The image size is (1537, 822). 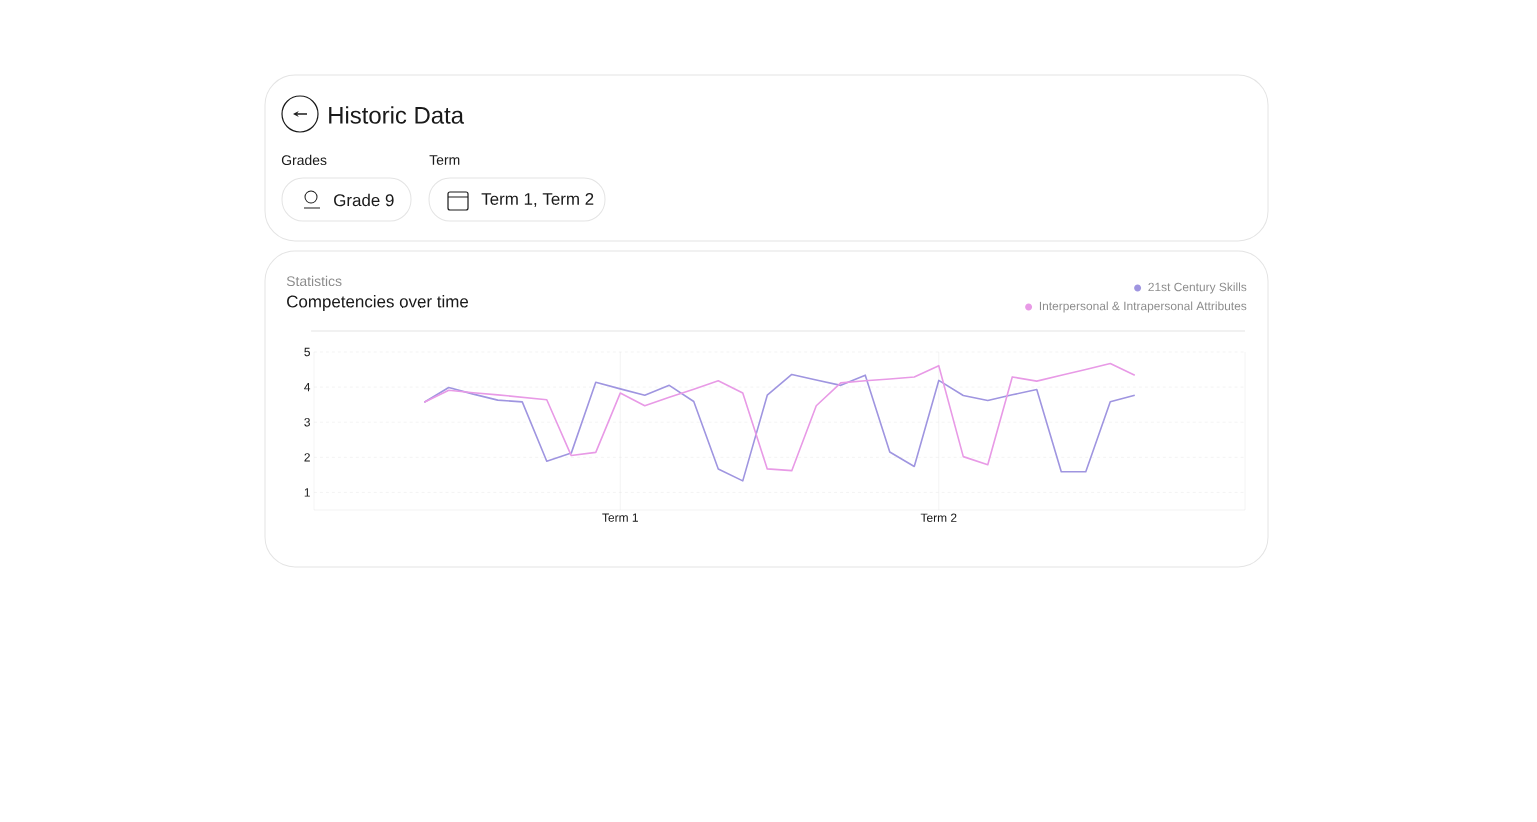 I want to click on y-tick-label: 5, so click(x=307, y=352).